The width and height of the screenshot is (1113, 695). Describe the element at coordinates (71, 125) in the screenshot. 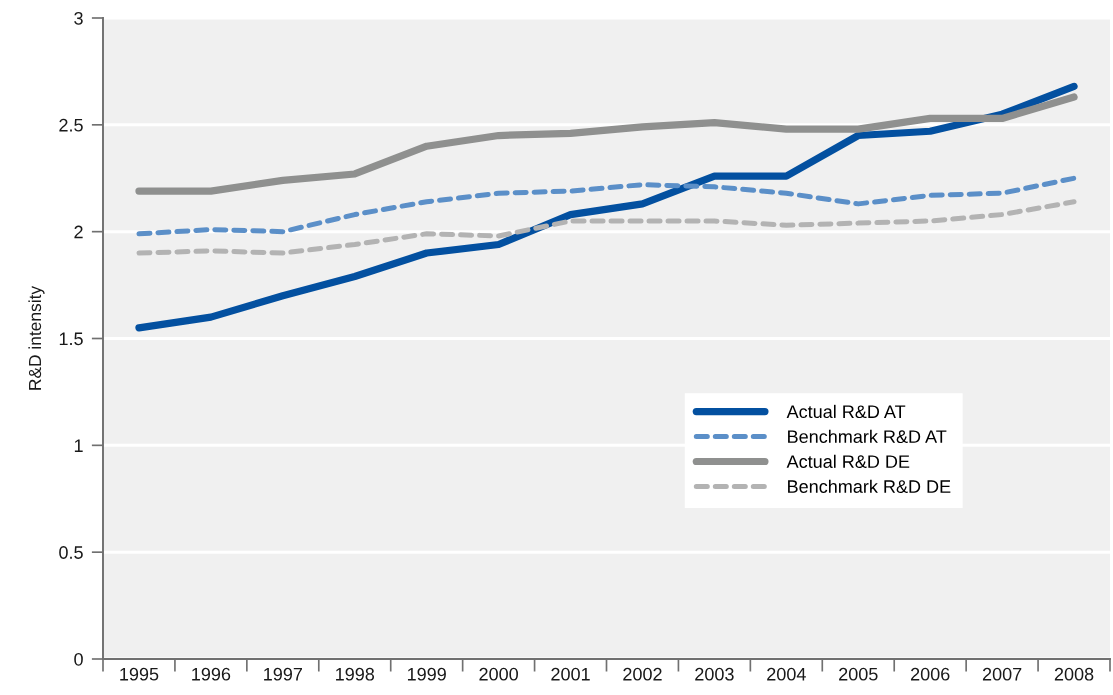

I see `y-tick-label: 2.5` at that location.